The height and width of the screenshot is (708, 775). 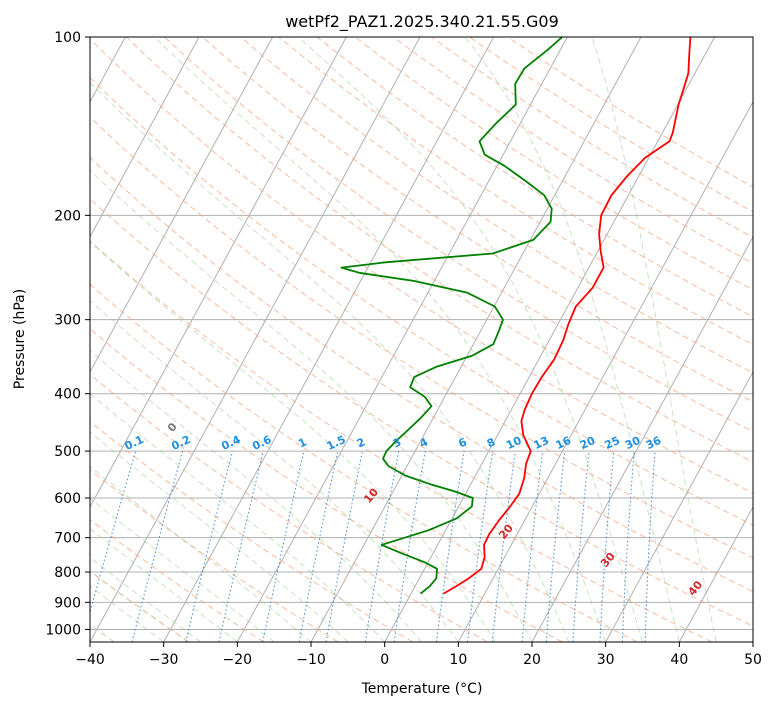 What do you see at coordinates (67, 334) in the screenshot?
I see `y-axis: 100 200 300 400 500 600 700 800 900 1000` at bounding box center [67, 334].